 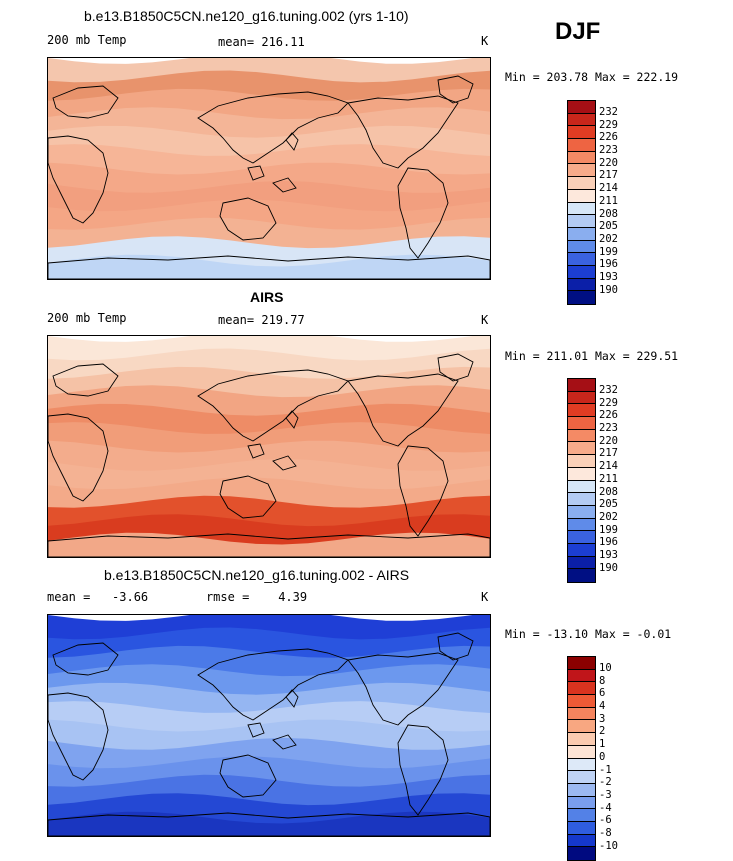 What do you see at coordinates (592, 356) in the screenshot?
I see `panel2-minmax: Min = 211.01 Max = 229.51` at bounding box center [592, 356].